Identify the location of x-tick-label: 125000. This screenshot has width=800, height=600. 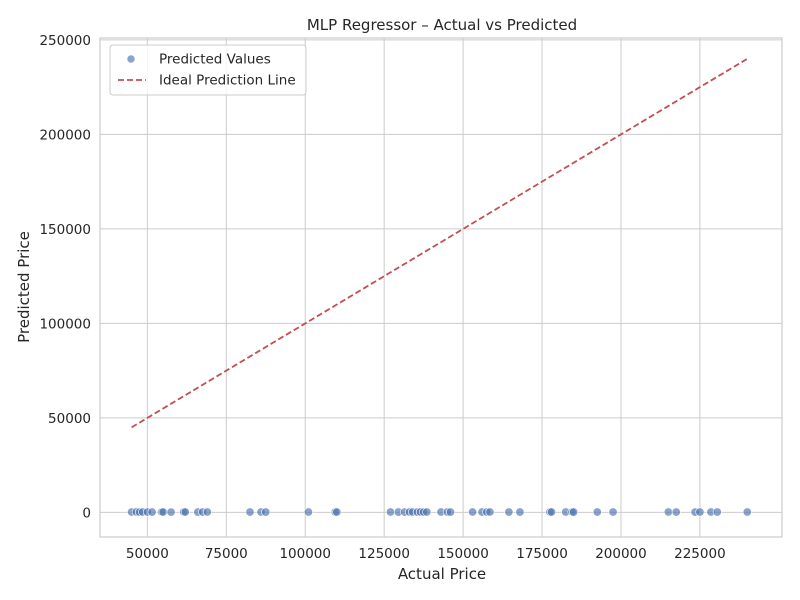
(384, 554).